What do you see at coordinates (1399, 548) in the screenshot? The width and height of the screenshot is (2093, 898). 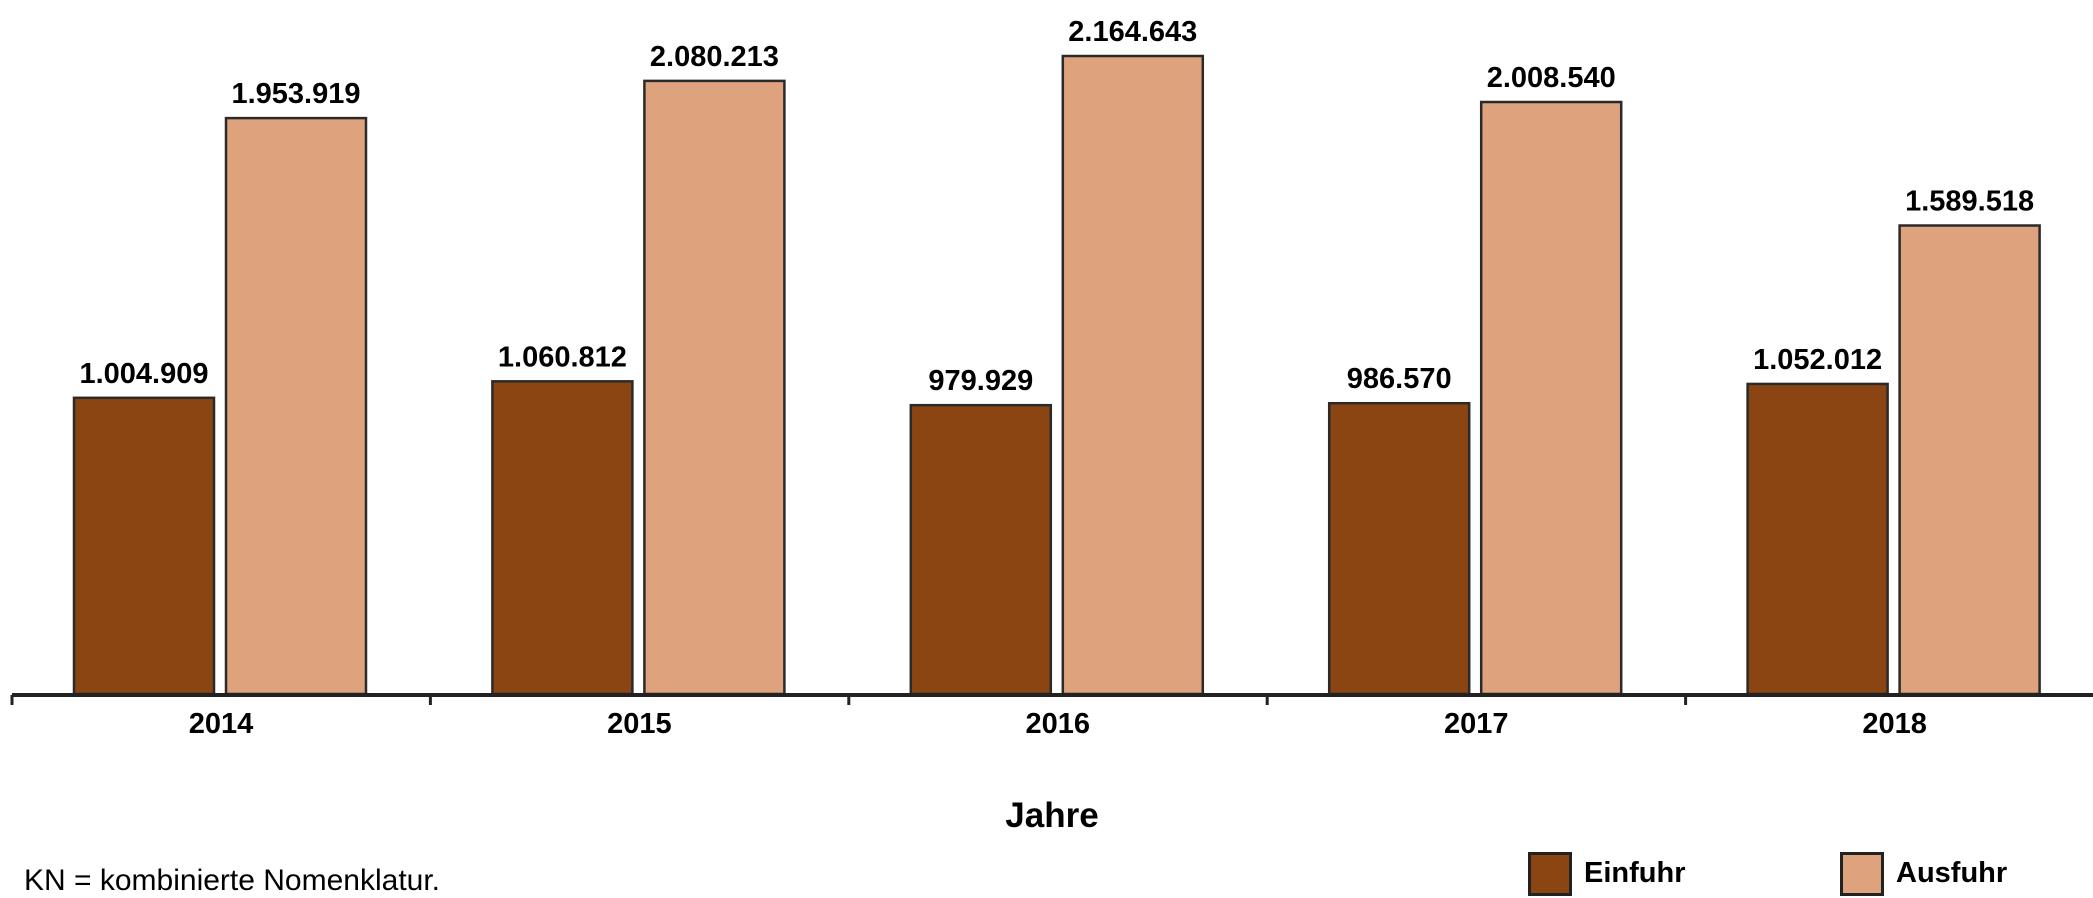 I see `bar-einfuhr-2017` at bounding box center [1399, 548].